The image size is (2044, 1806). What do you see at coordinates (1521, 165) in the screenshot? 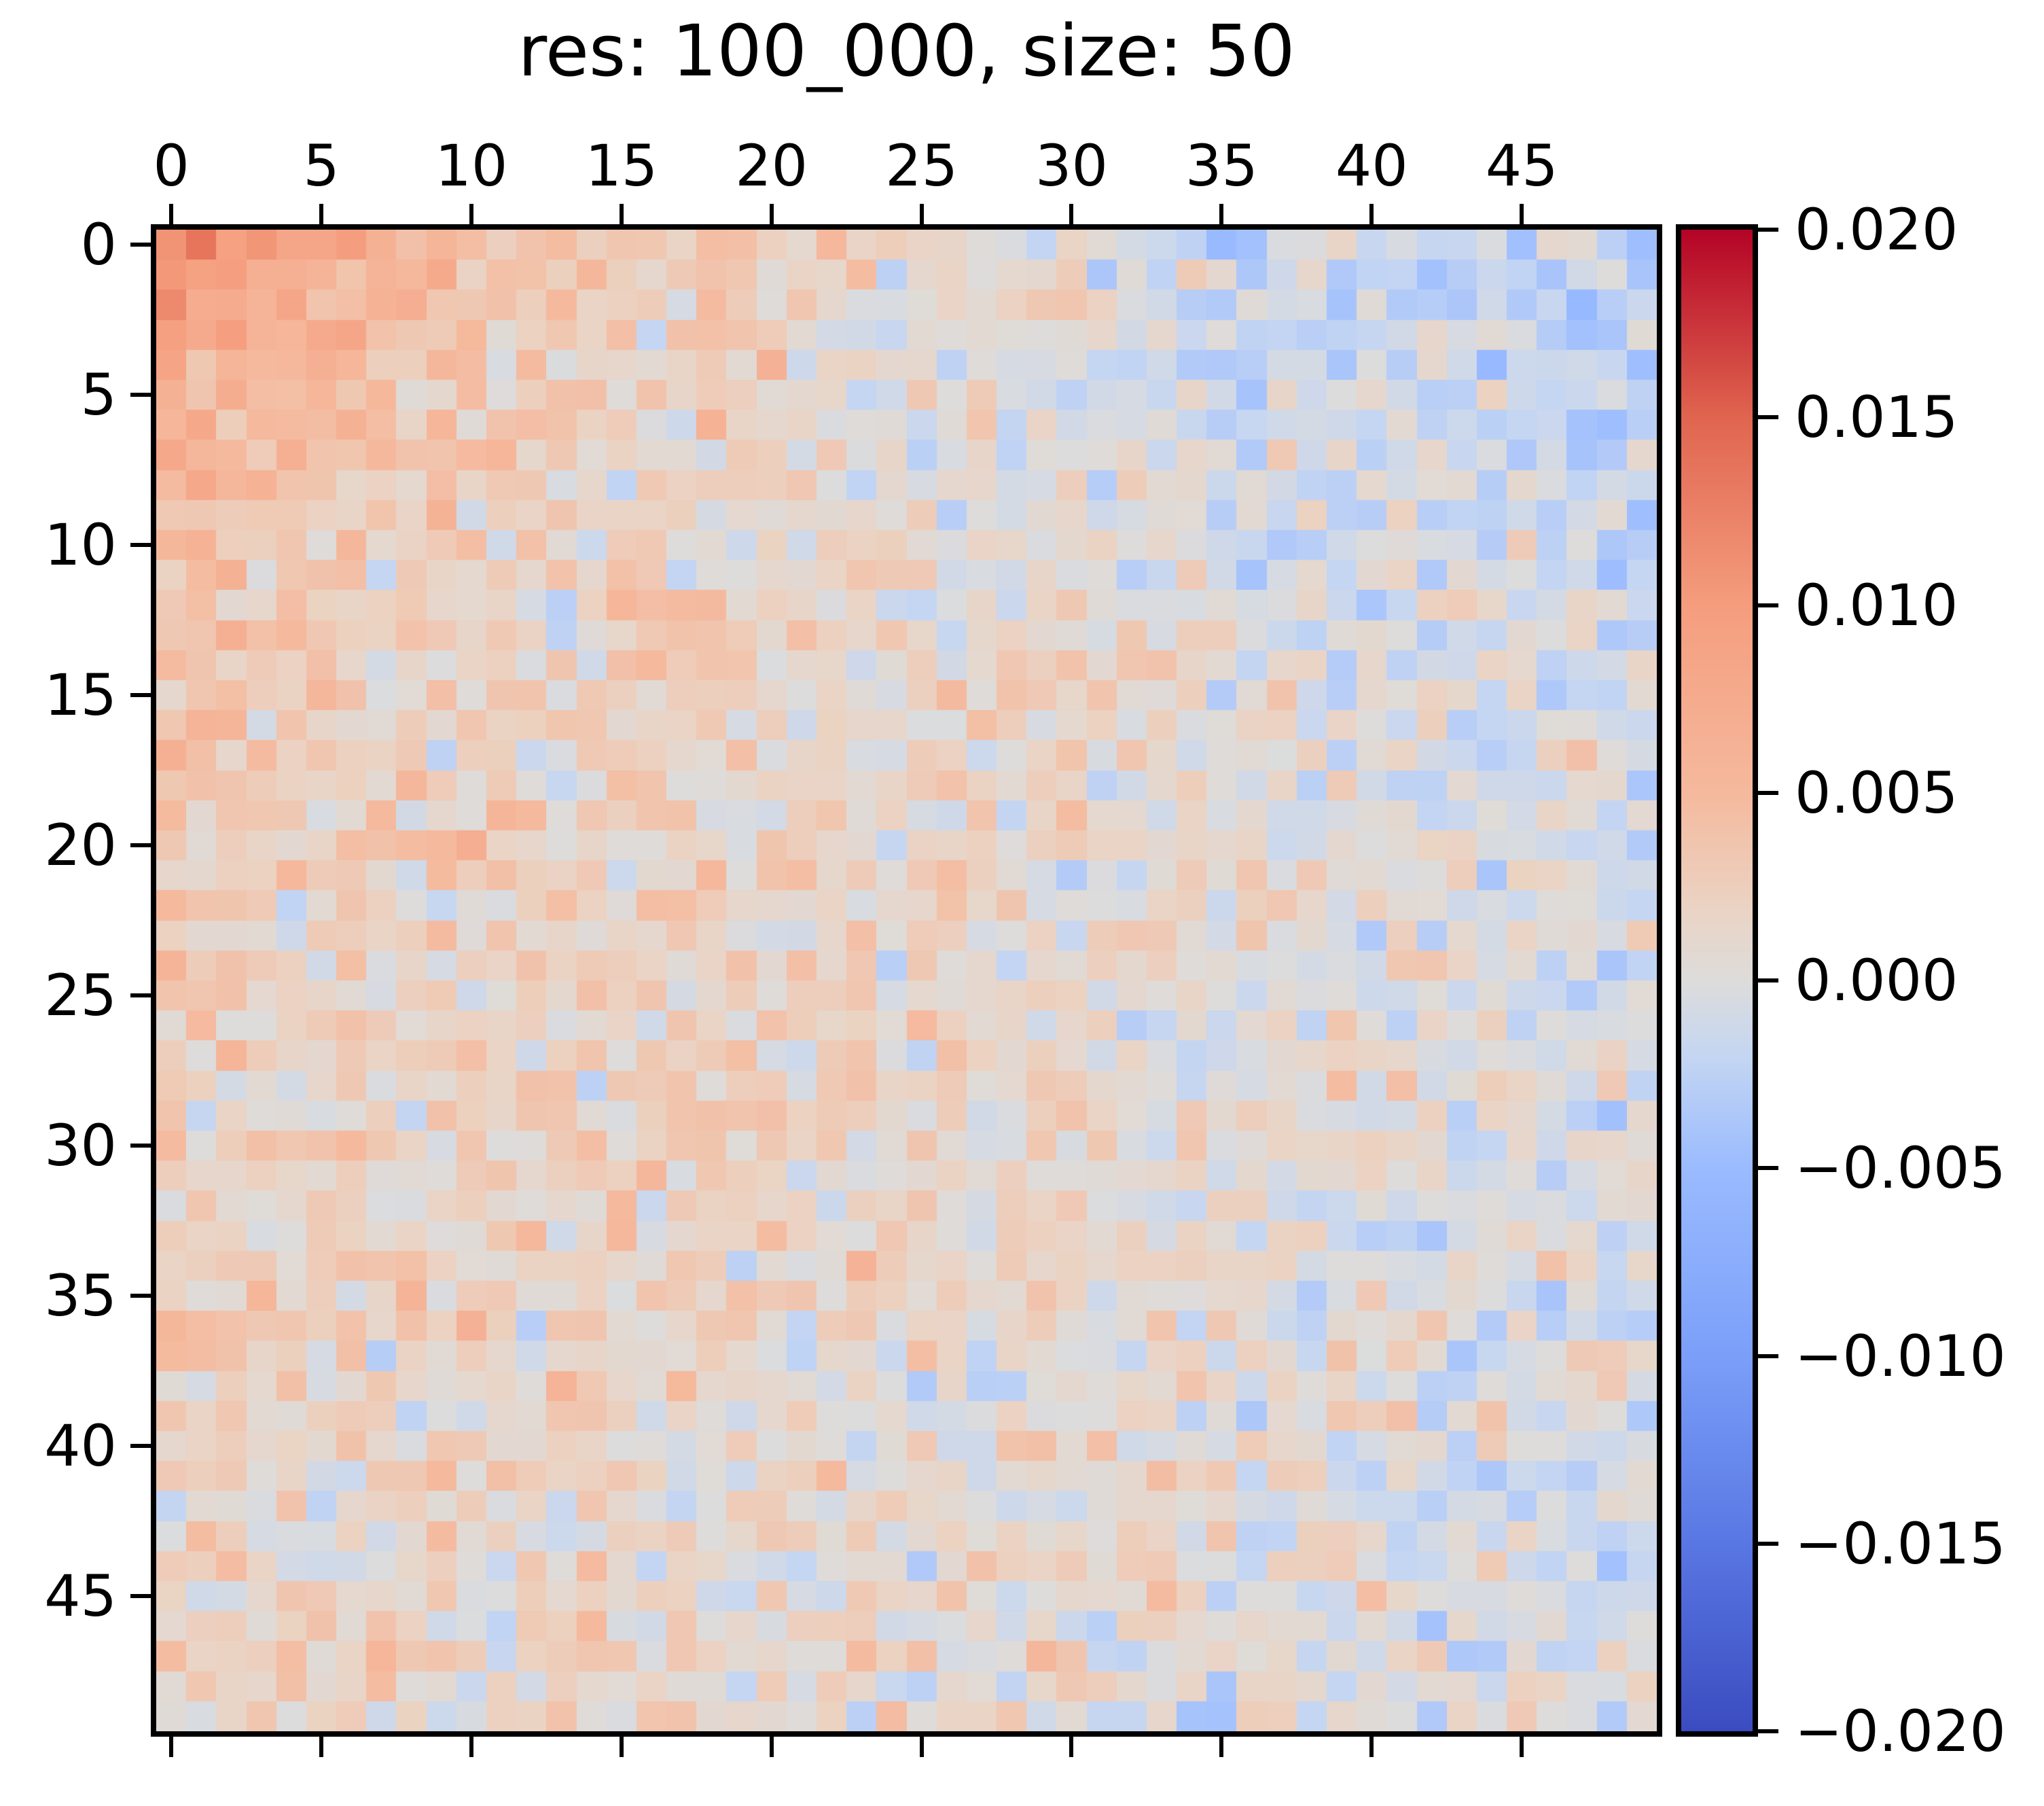
I see `x-tick-label: 45` at bounding box center [1521, 165].